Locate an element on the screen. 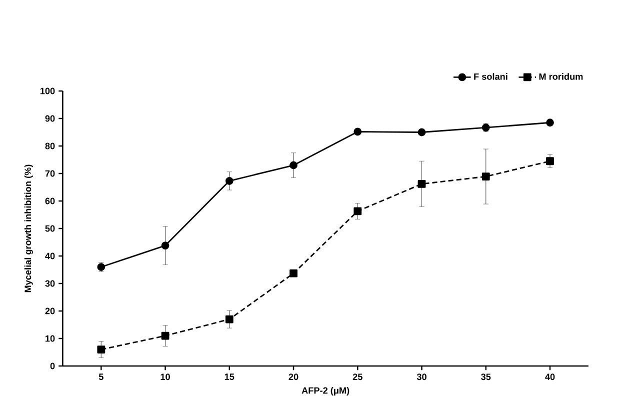 The image size is (637, 408). x-tick-label: 20 is located at coordinates (293, 376).